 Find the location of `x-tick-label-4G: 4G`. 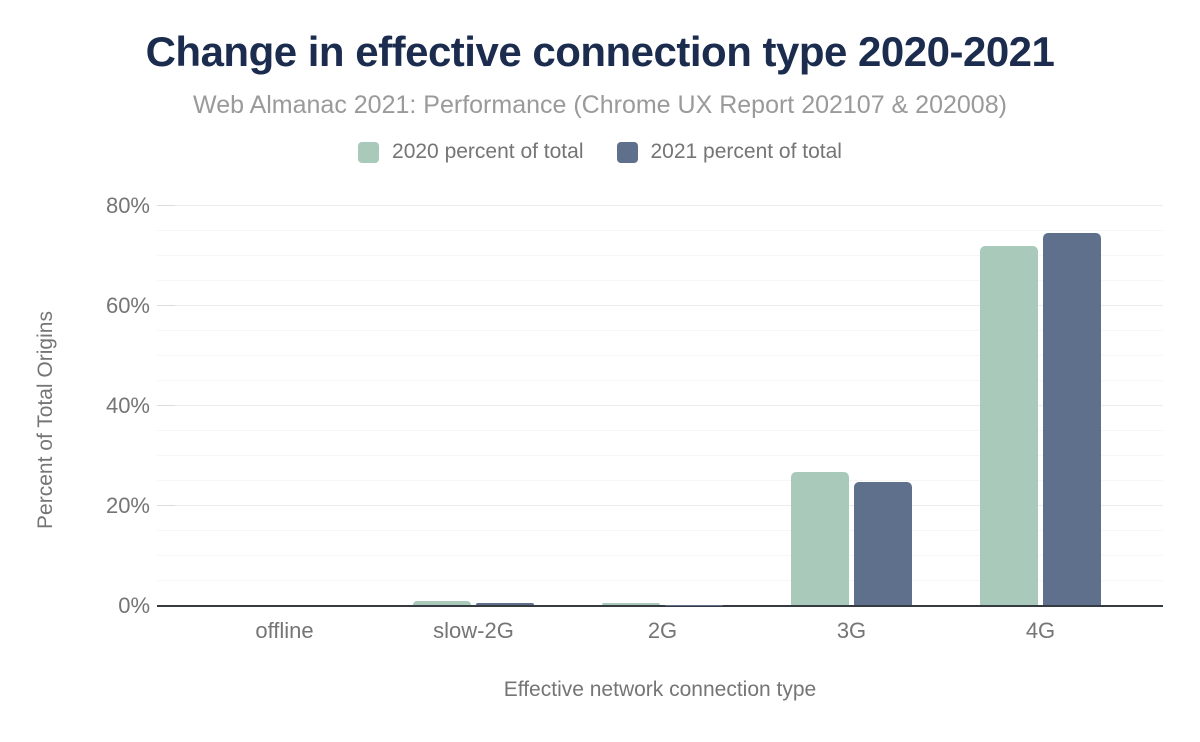

x-tick-label-4G: 4G is located at coordinates (1040, 630).